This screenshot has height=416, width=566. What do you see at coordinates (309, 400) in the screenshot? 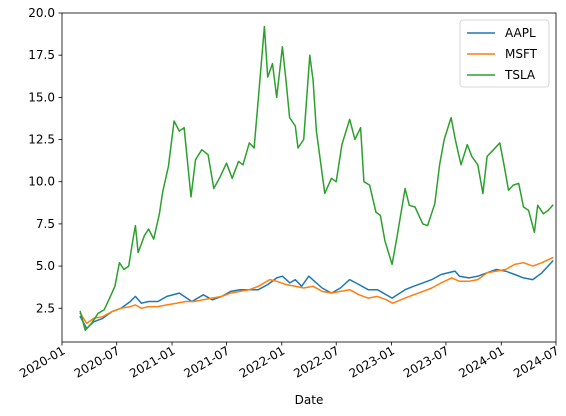
I see `x-axis-label: Date` at bounding box center [309, 400].